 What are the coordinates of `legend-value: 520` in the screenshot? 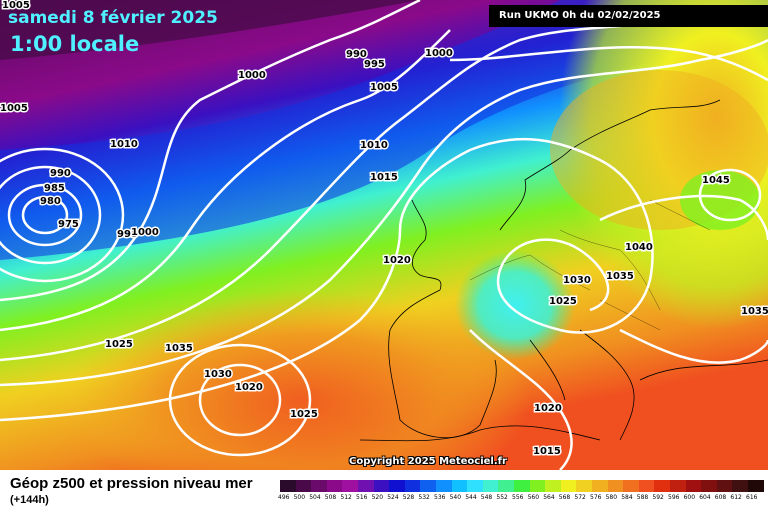 It's located at (377, 497).